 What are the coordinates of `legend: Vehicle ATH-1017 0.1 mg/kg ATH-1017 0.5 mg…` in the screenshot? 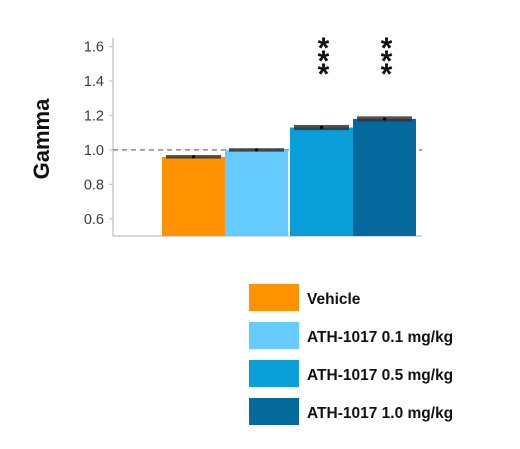 It's located at (351, 354).